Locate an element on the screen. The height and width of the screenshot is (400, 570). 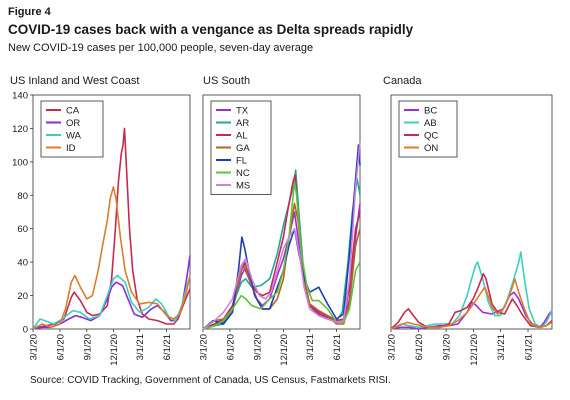
legend-label-ar: AR is located at coordinates (242, 123).